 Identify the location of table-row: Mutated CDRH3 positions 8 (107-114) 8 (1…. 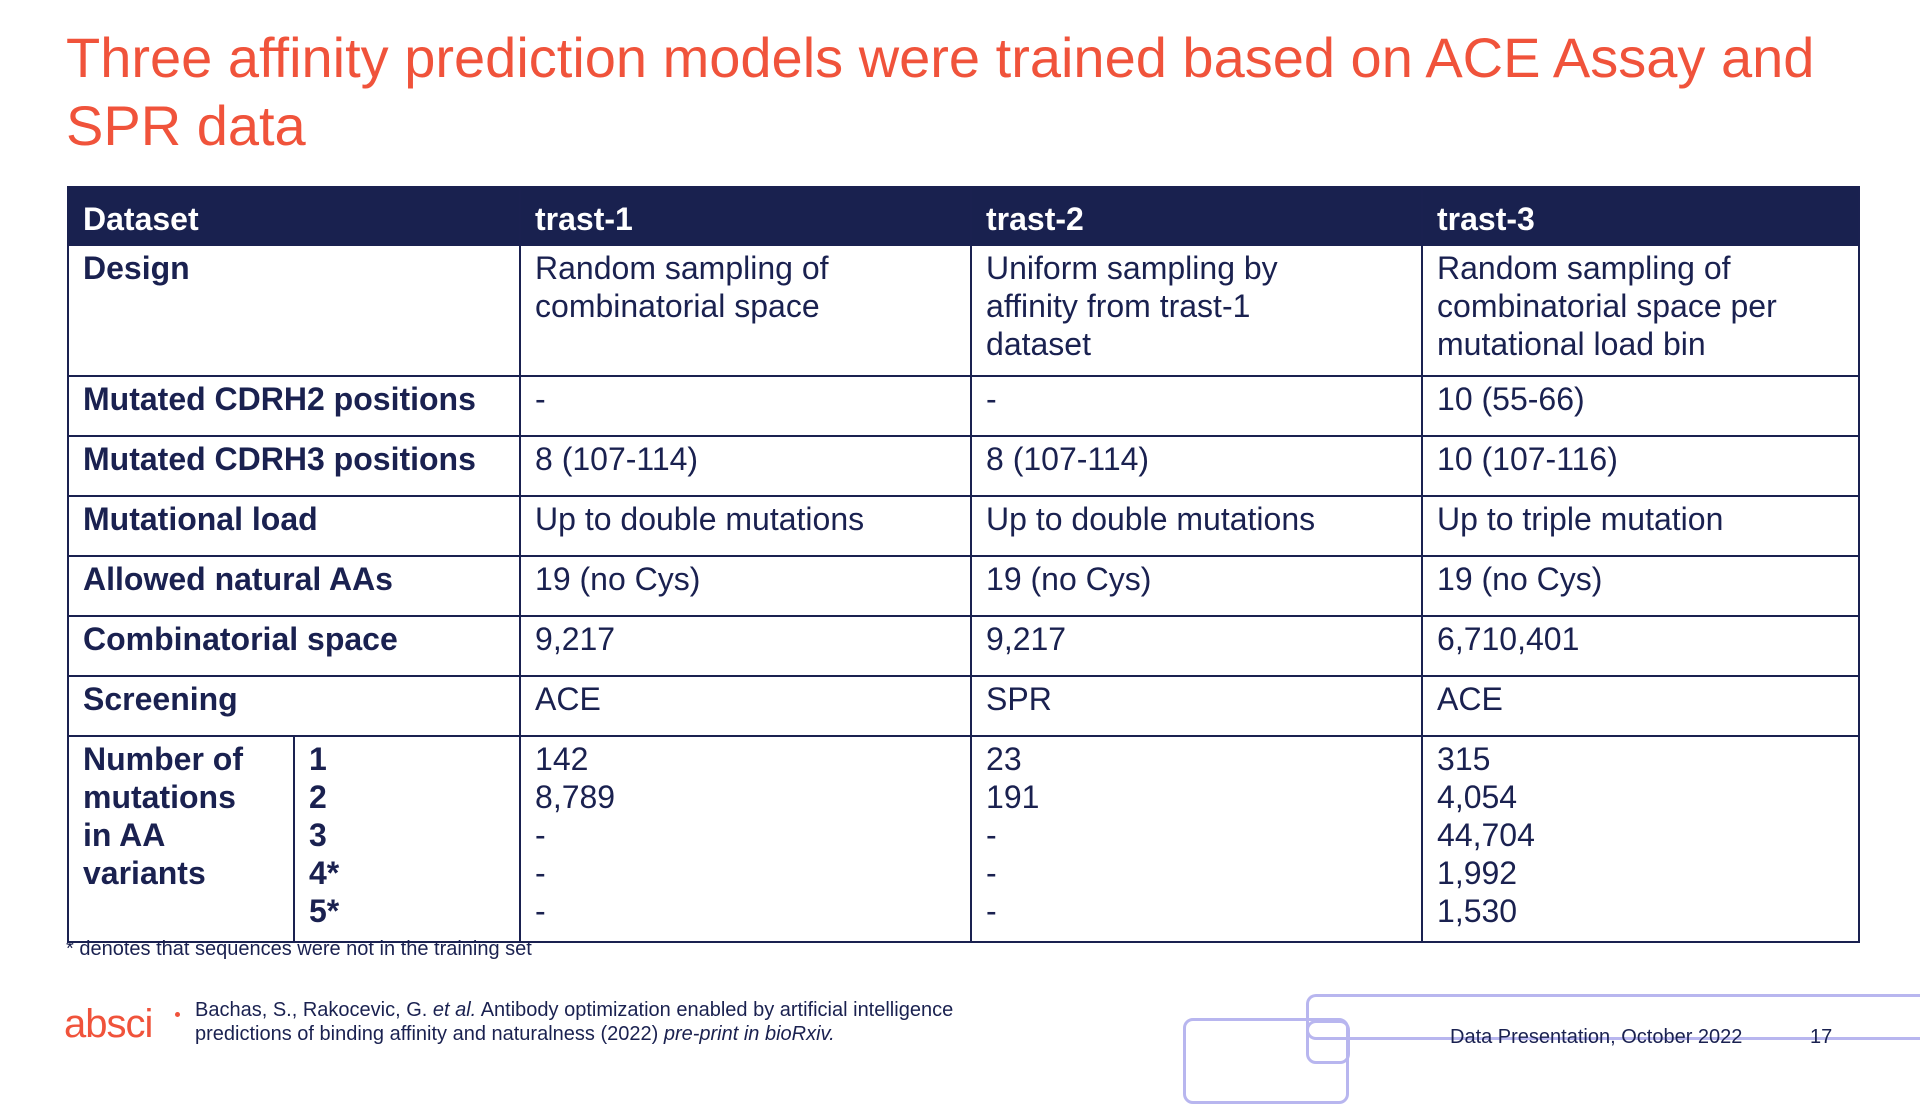
(963, 466).